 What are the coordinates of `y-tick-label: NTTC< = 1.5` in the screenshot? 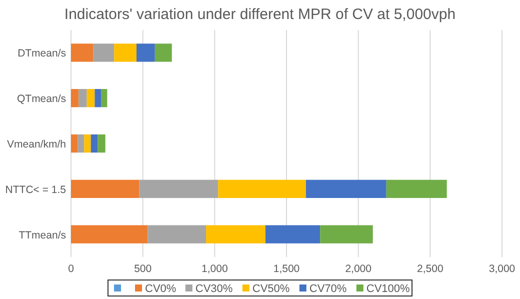 It's located at (35, 190).